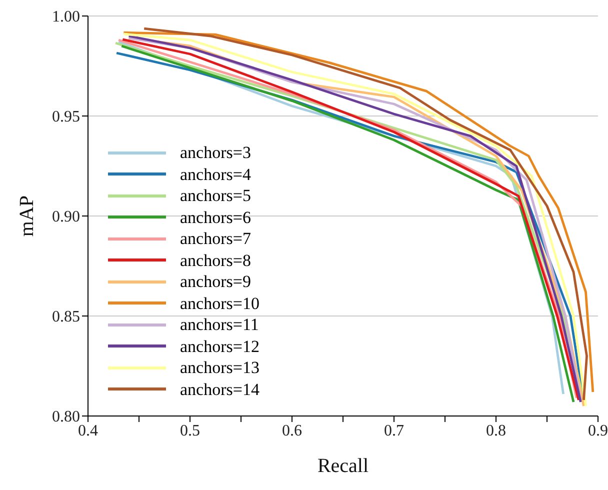 Image resolution: width=608 pixels, height=490 pixels. What do you see at coordinates (215, 260) in the screenshot?
I see `legend-label: anchors=8` at bounding box center [215, 260].